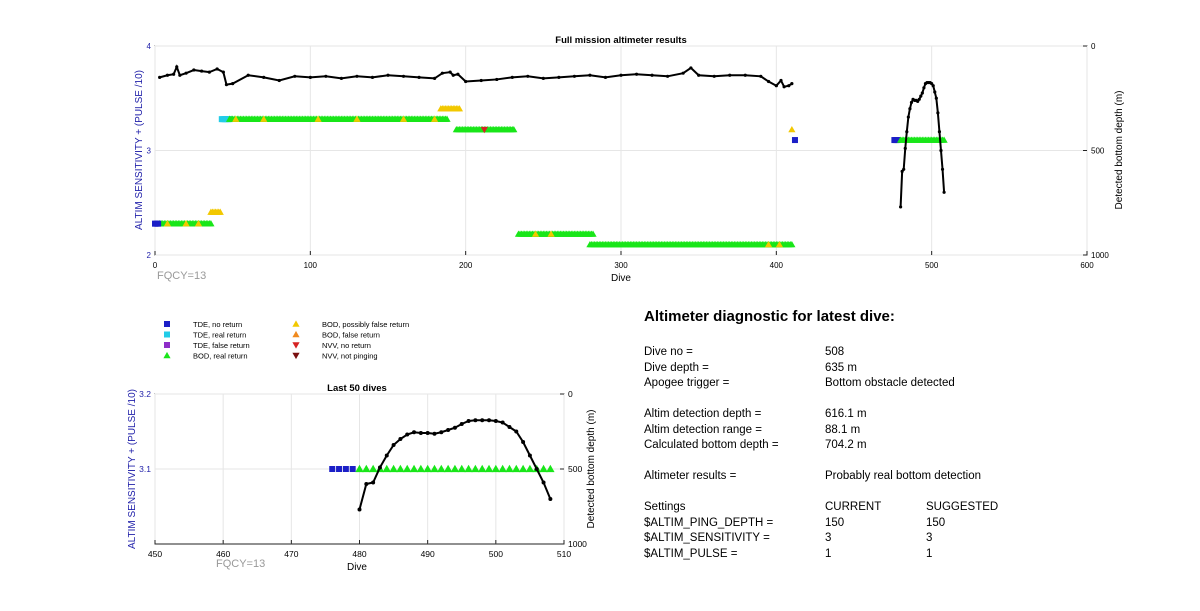 The height and width of the screenshot is (611, 1200). Describe the element at coordinates (220, 356) in the screenshot. I see `legend-label: BOD, real return` at that location.